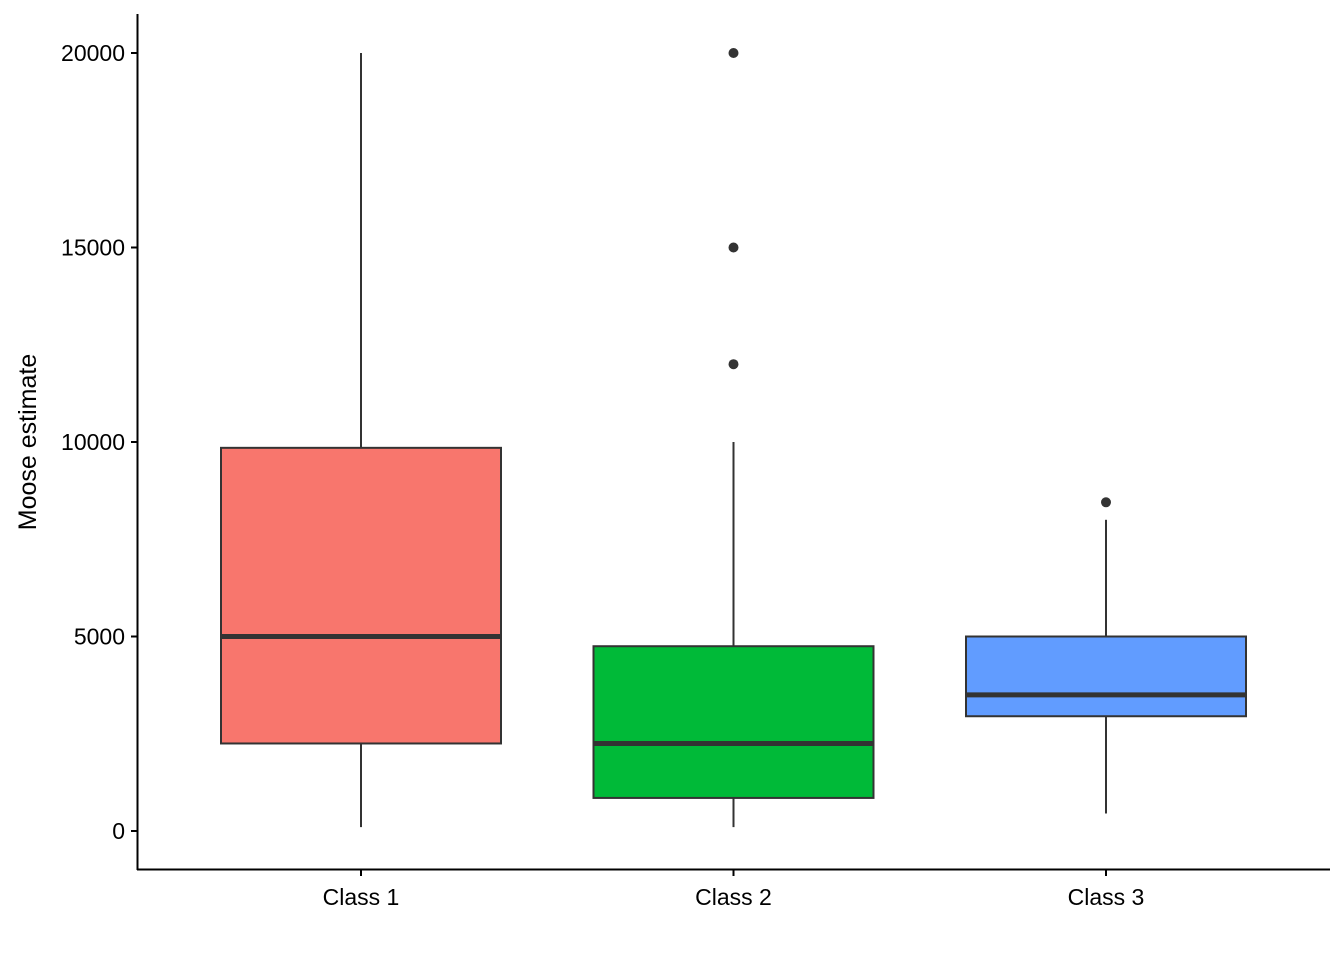 This screenshot has height=960, width=1344. I want to click on x-tick-label: Class 1, so click(361, 897).